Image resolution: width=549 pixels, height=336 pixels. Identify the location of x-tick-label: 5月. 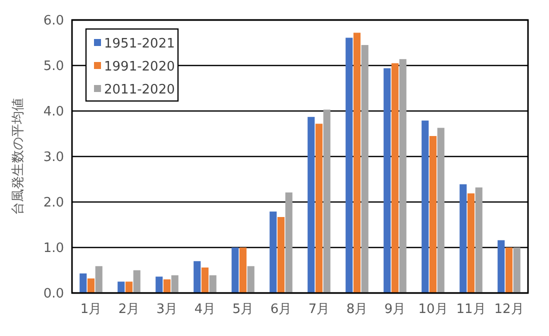
(243, 309).